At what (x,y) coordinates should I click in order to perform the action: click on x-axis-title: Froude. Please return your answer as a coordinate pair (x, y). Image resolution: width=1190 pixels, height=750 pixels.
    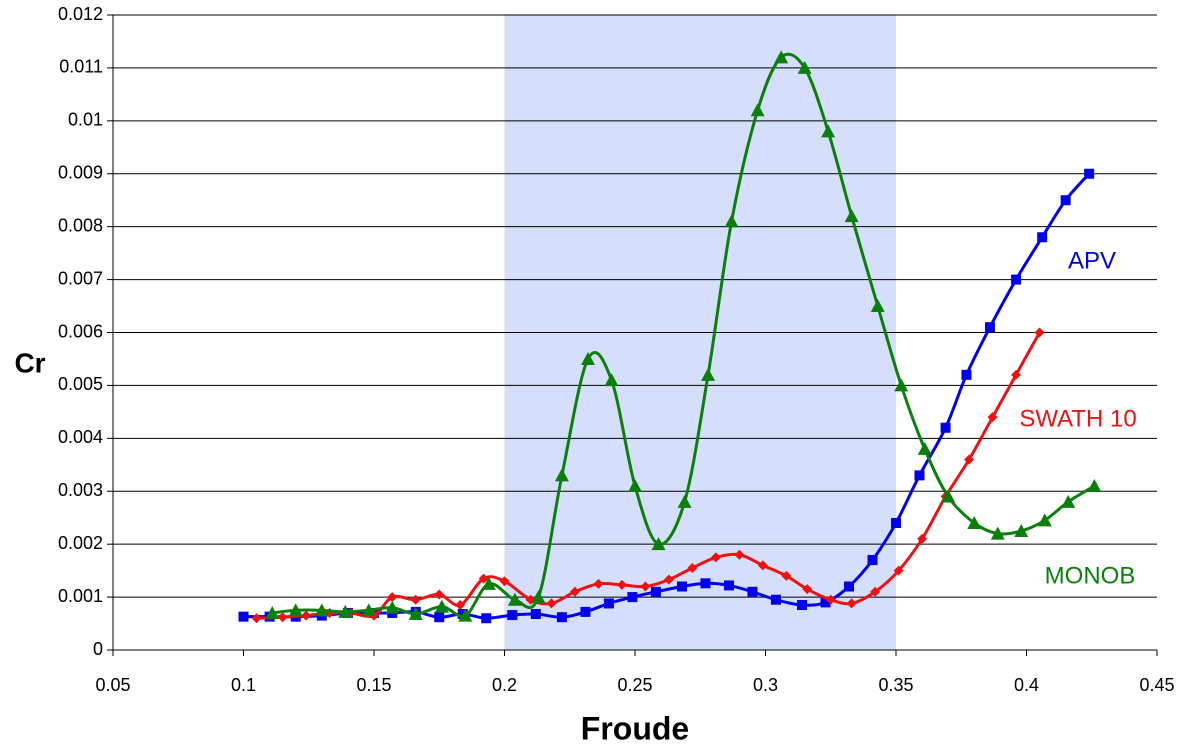
    Looking at the image, I should click on (635, 728).